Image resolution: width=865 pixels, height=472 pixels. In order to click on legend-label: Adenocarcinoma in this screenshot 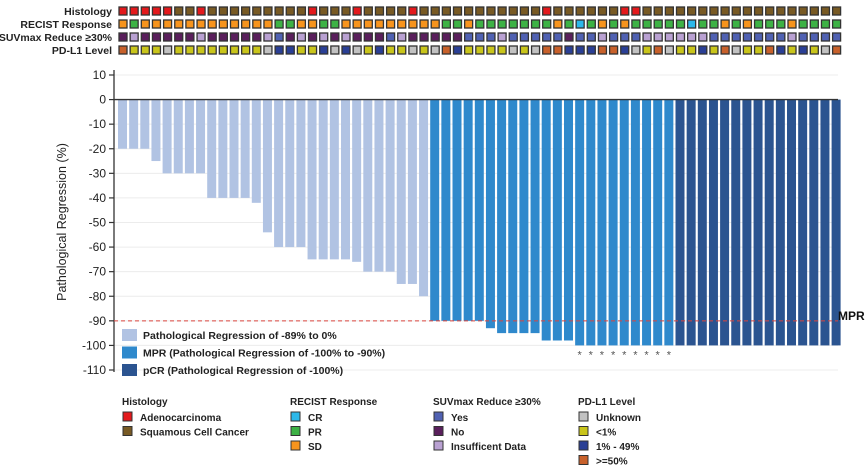, I will do `click(181, 418)`.